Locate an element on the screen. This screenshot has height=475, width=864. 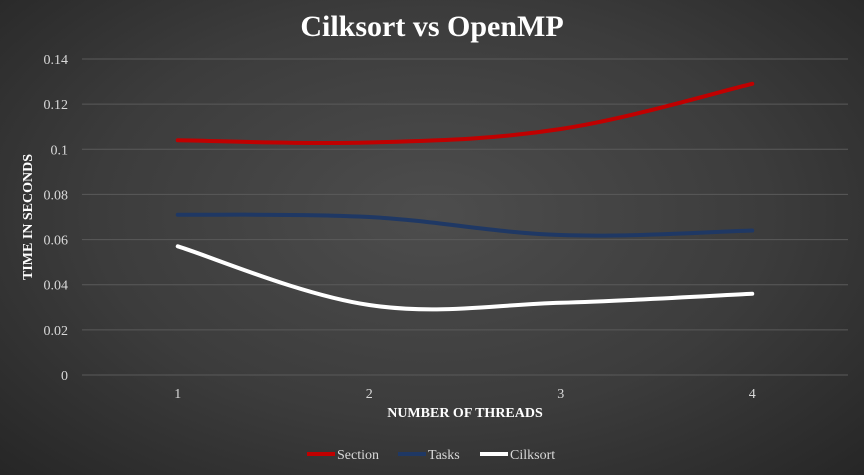
y-tick-label: 0.08 is located at coordinates (56, 195).